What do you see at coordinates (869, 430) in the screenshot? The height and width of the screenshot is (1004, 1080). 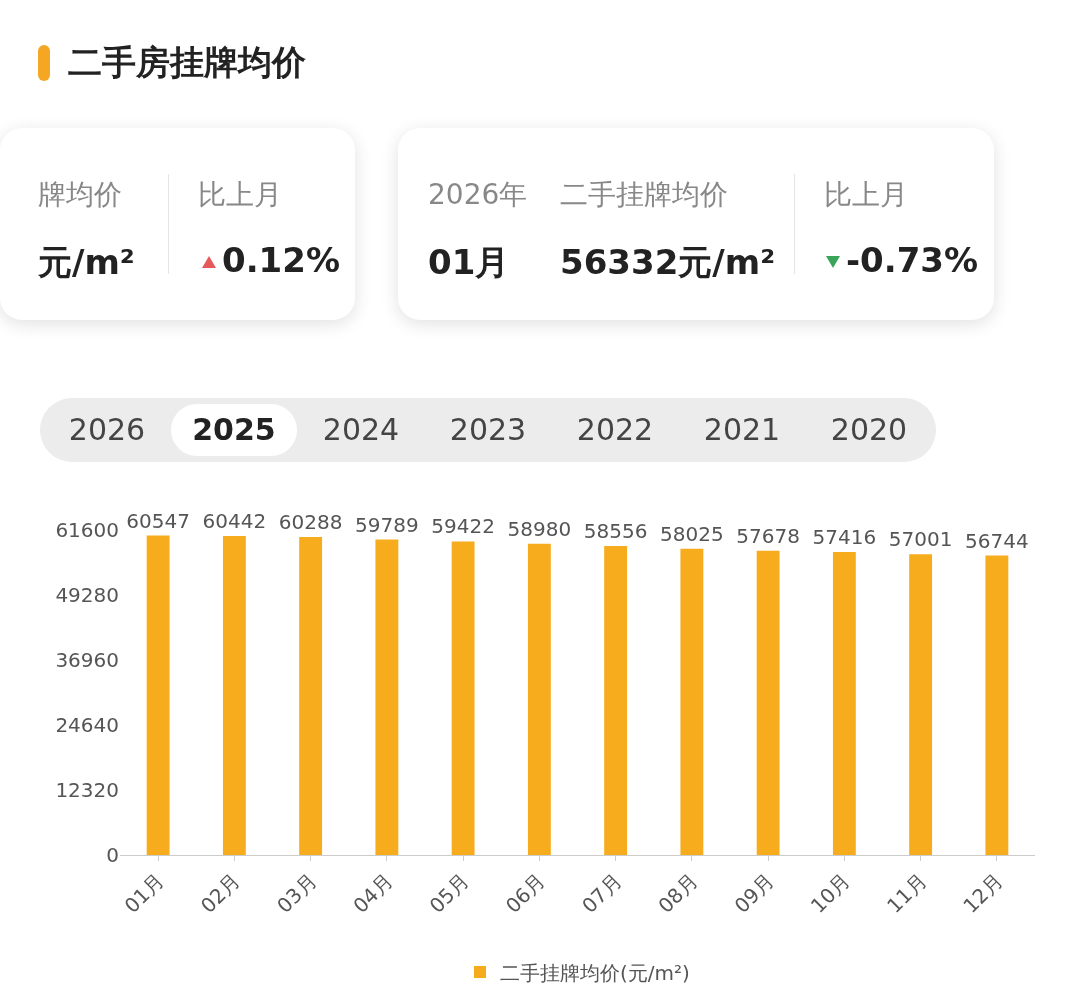 I see `text: 2020` at bounding box center [869, 430].